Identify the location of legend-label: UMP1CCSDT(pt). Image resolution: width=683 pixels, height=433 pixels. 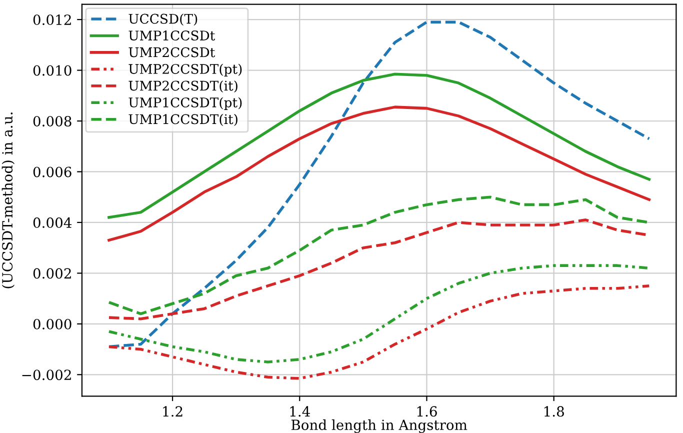
(185, 103).